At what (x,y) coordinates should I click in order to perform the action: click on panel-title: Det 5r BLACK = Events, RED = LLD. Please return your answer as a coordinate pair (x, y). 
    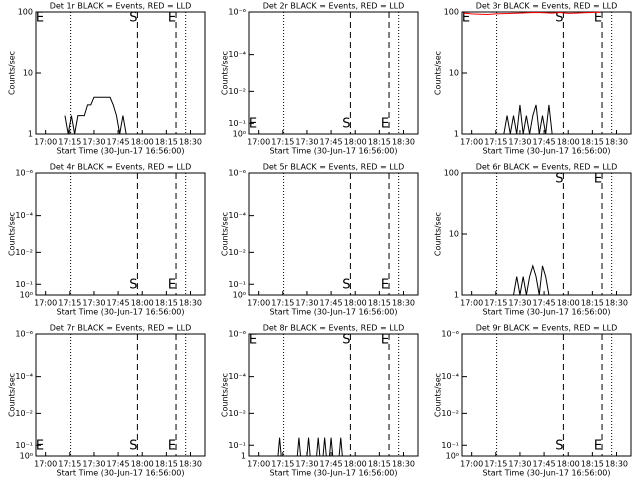
    Looking at the image, I should click on (334, 167).